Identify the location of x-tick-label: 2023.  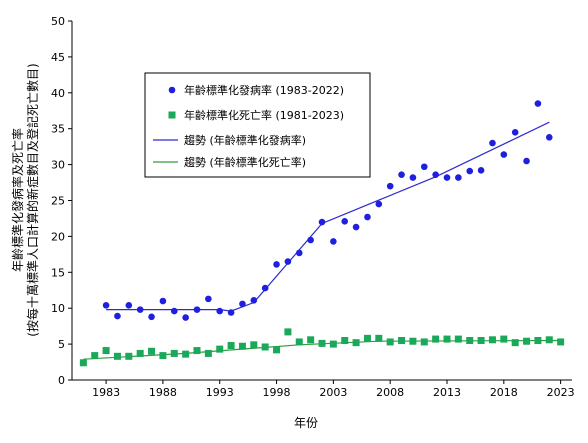
(561, 392).